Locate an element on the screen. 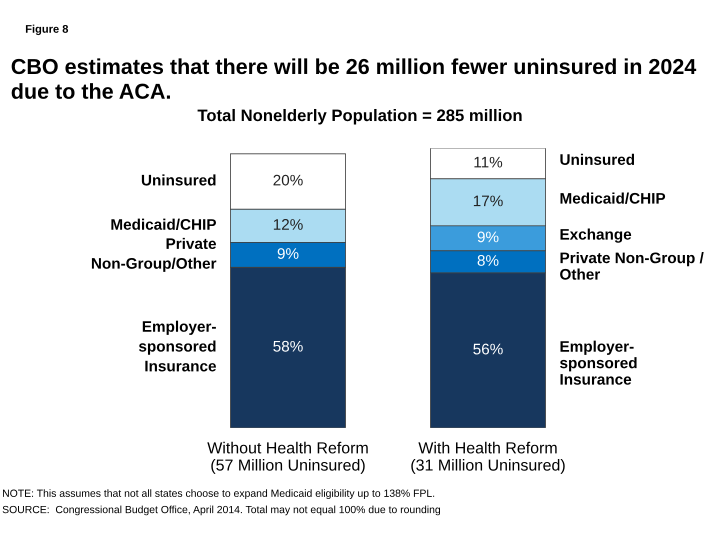 The width and height of the screenshot is (720, 543). series-label: Private Non-Group / Other is located at coordinates (632, 266).